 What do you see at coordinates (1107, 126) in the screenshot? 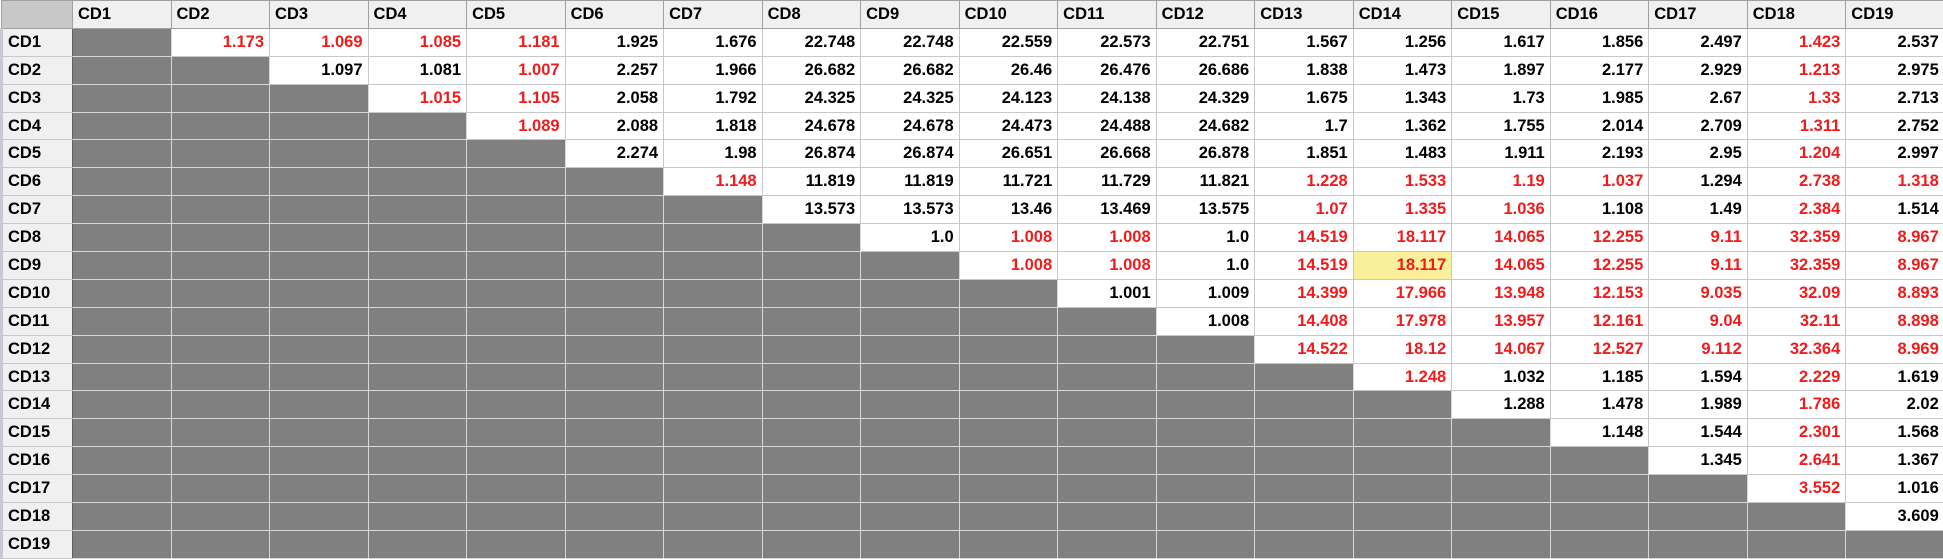
I see `value-cell: 24.488` at bounding box center [1107, 126].